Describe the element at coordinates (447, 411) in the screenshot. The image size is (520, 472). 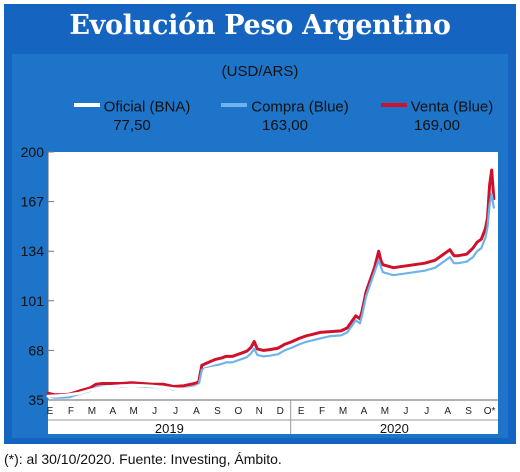
I see `x-tick-label-19: A` at that location.